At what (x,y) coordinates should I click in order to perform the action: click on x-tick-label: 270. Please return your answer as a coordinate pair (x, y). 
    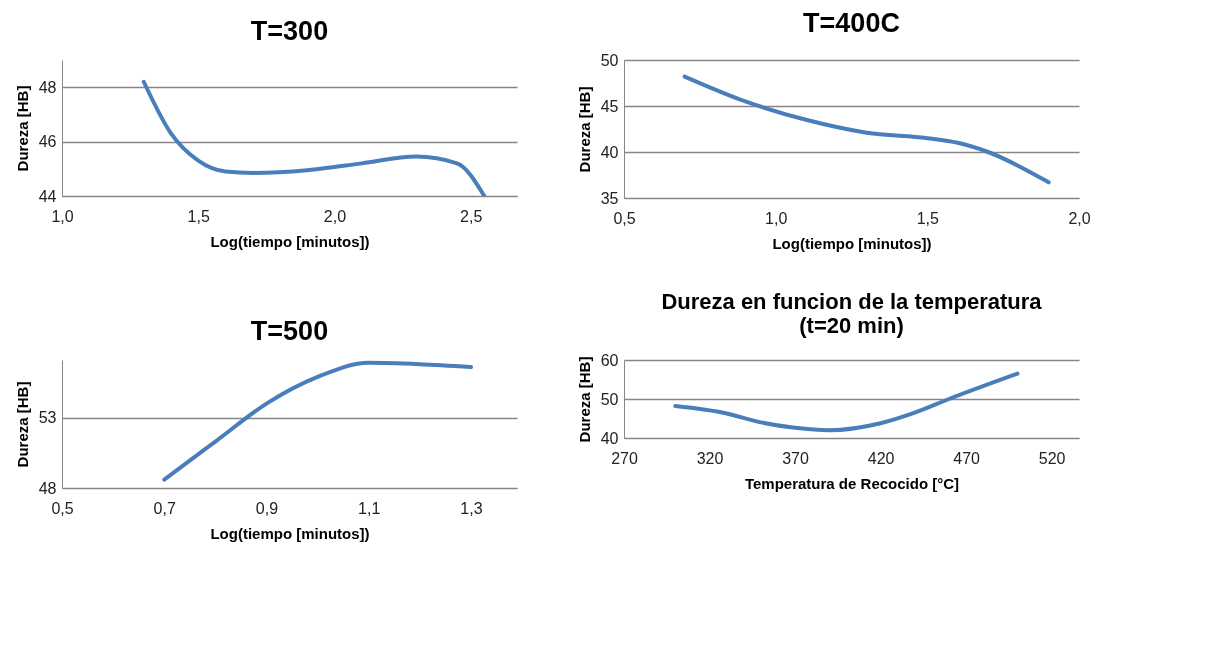
    Looking at the image, I should click on (624, 458).